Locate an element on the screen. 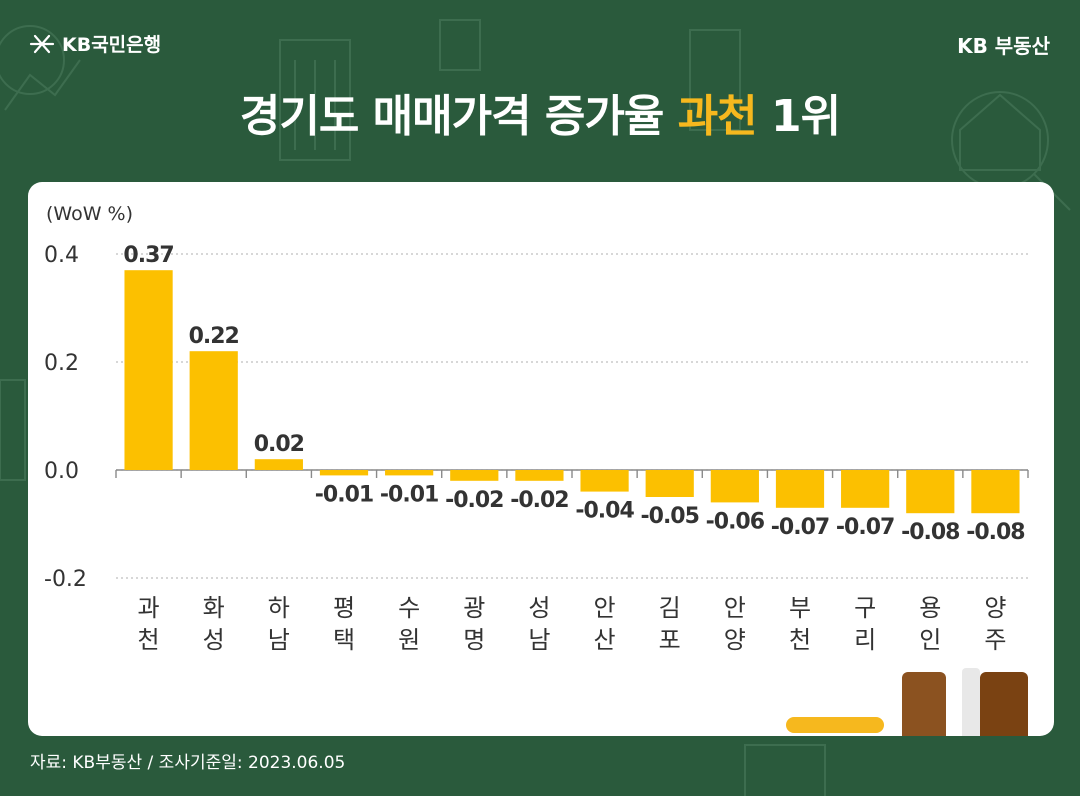 This screenshot has width=1080, height=796. x-tick-label: 부 is located at coordinates (800, 608).